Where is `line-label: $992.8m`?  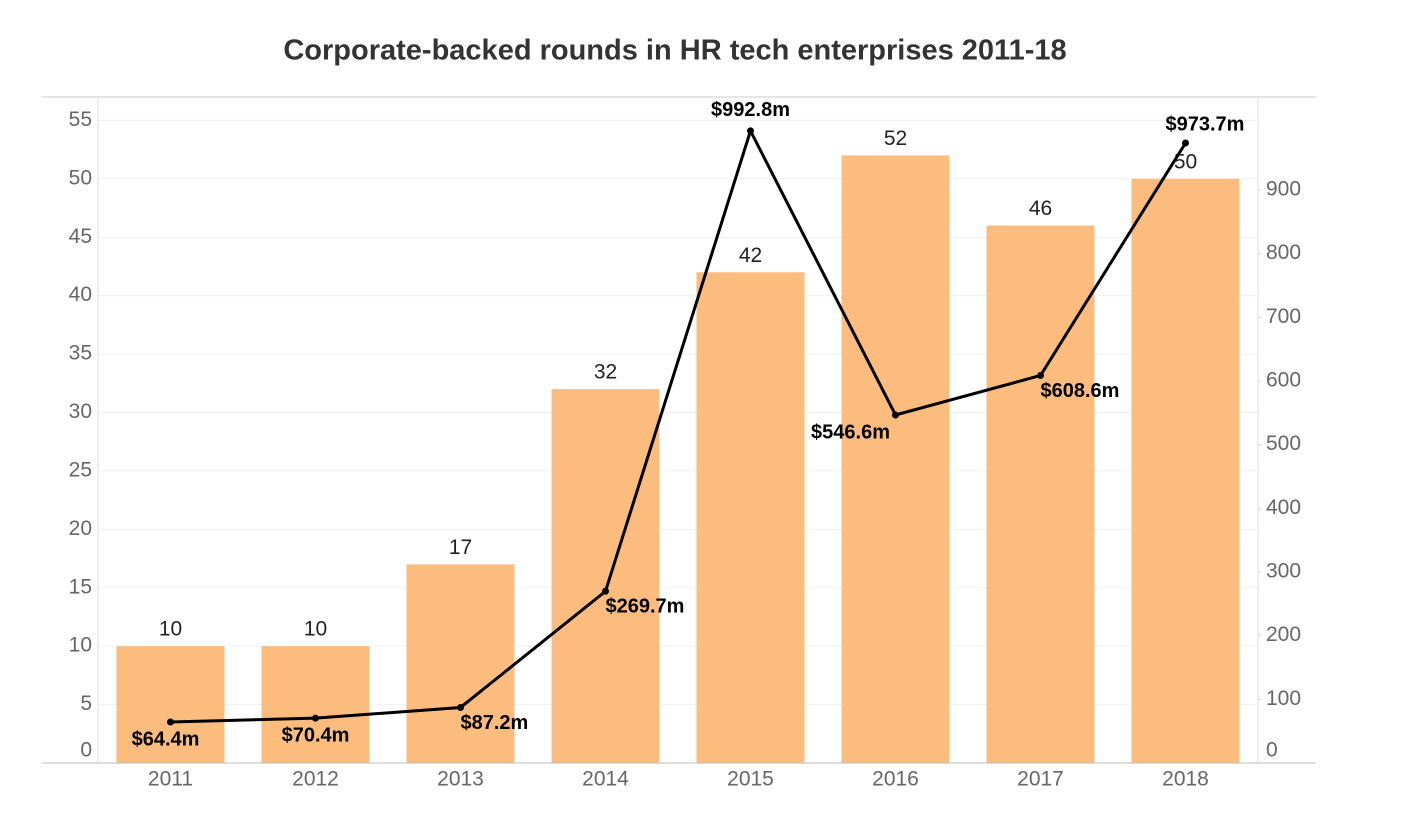
line-label: $992.8m is located at coordinates (750, 110).